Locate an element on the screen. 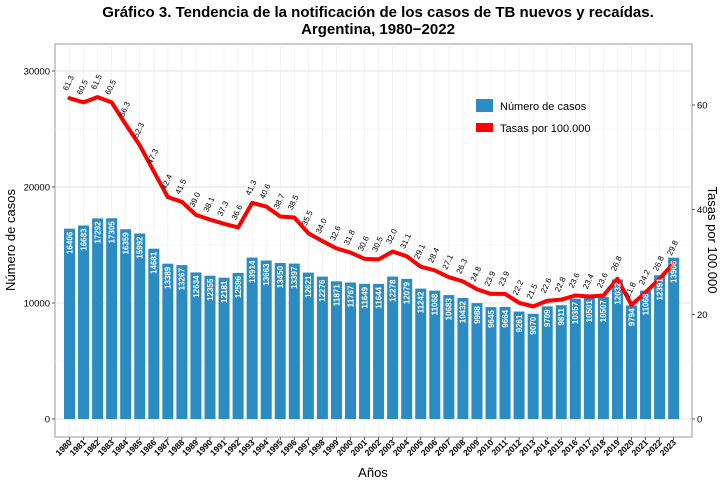  bar-value-label: 11242 is located at coordinates (421, 302).